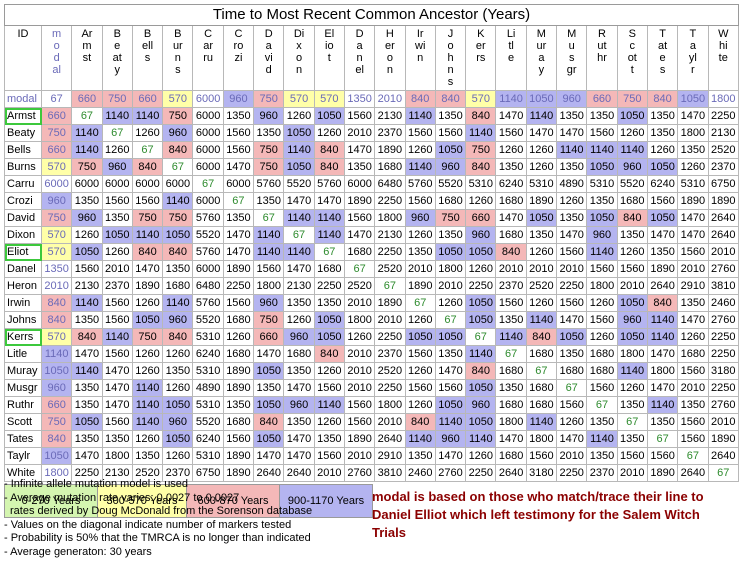 Image resolution: width=743 pixels, height=573 pixels. I want to click on table-cell: 570, so click(56, 235).